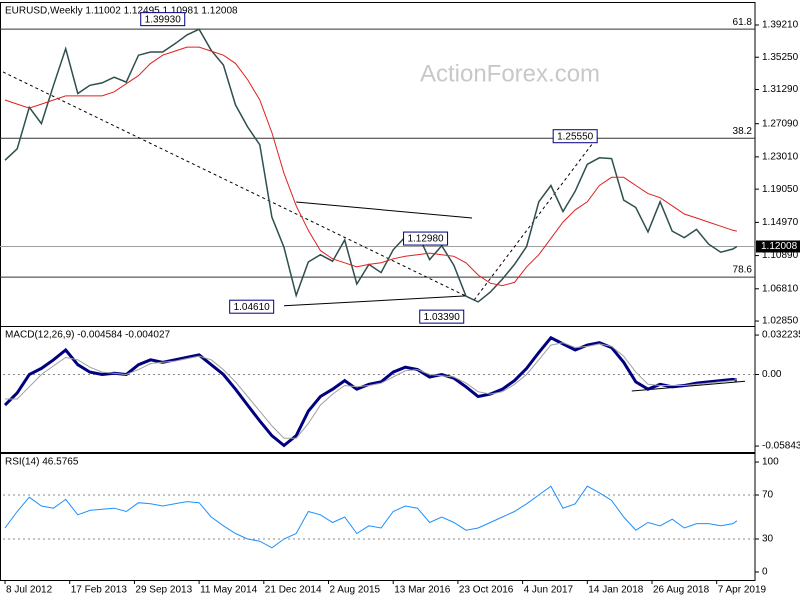 The image size is (800, 600). Describe the element at coordinates (780, 57) in the screenshot. I see `y-tick-label: 1.35250` at that location.